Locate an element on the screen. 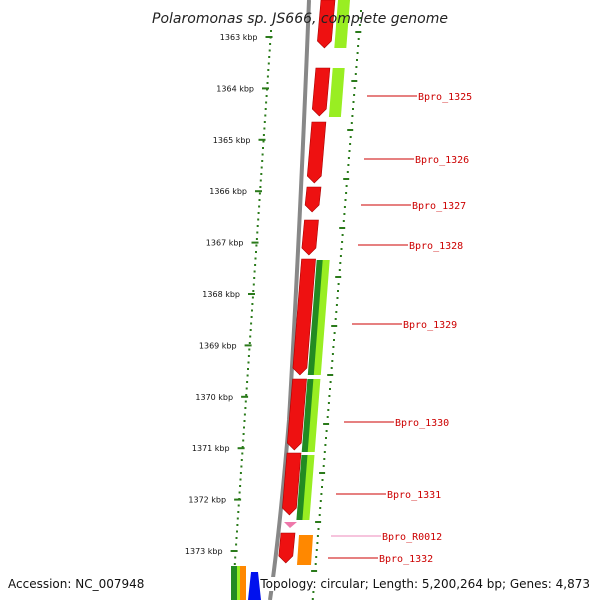  scale-tick-label: 1371 kbp is located at coordinates (211, 448).